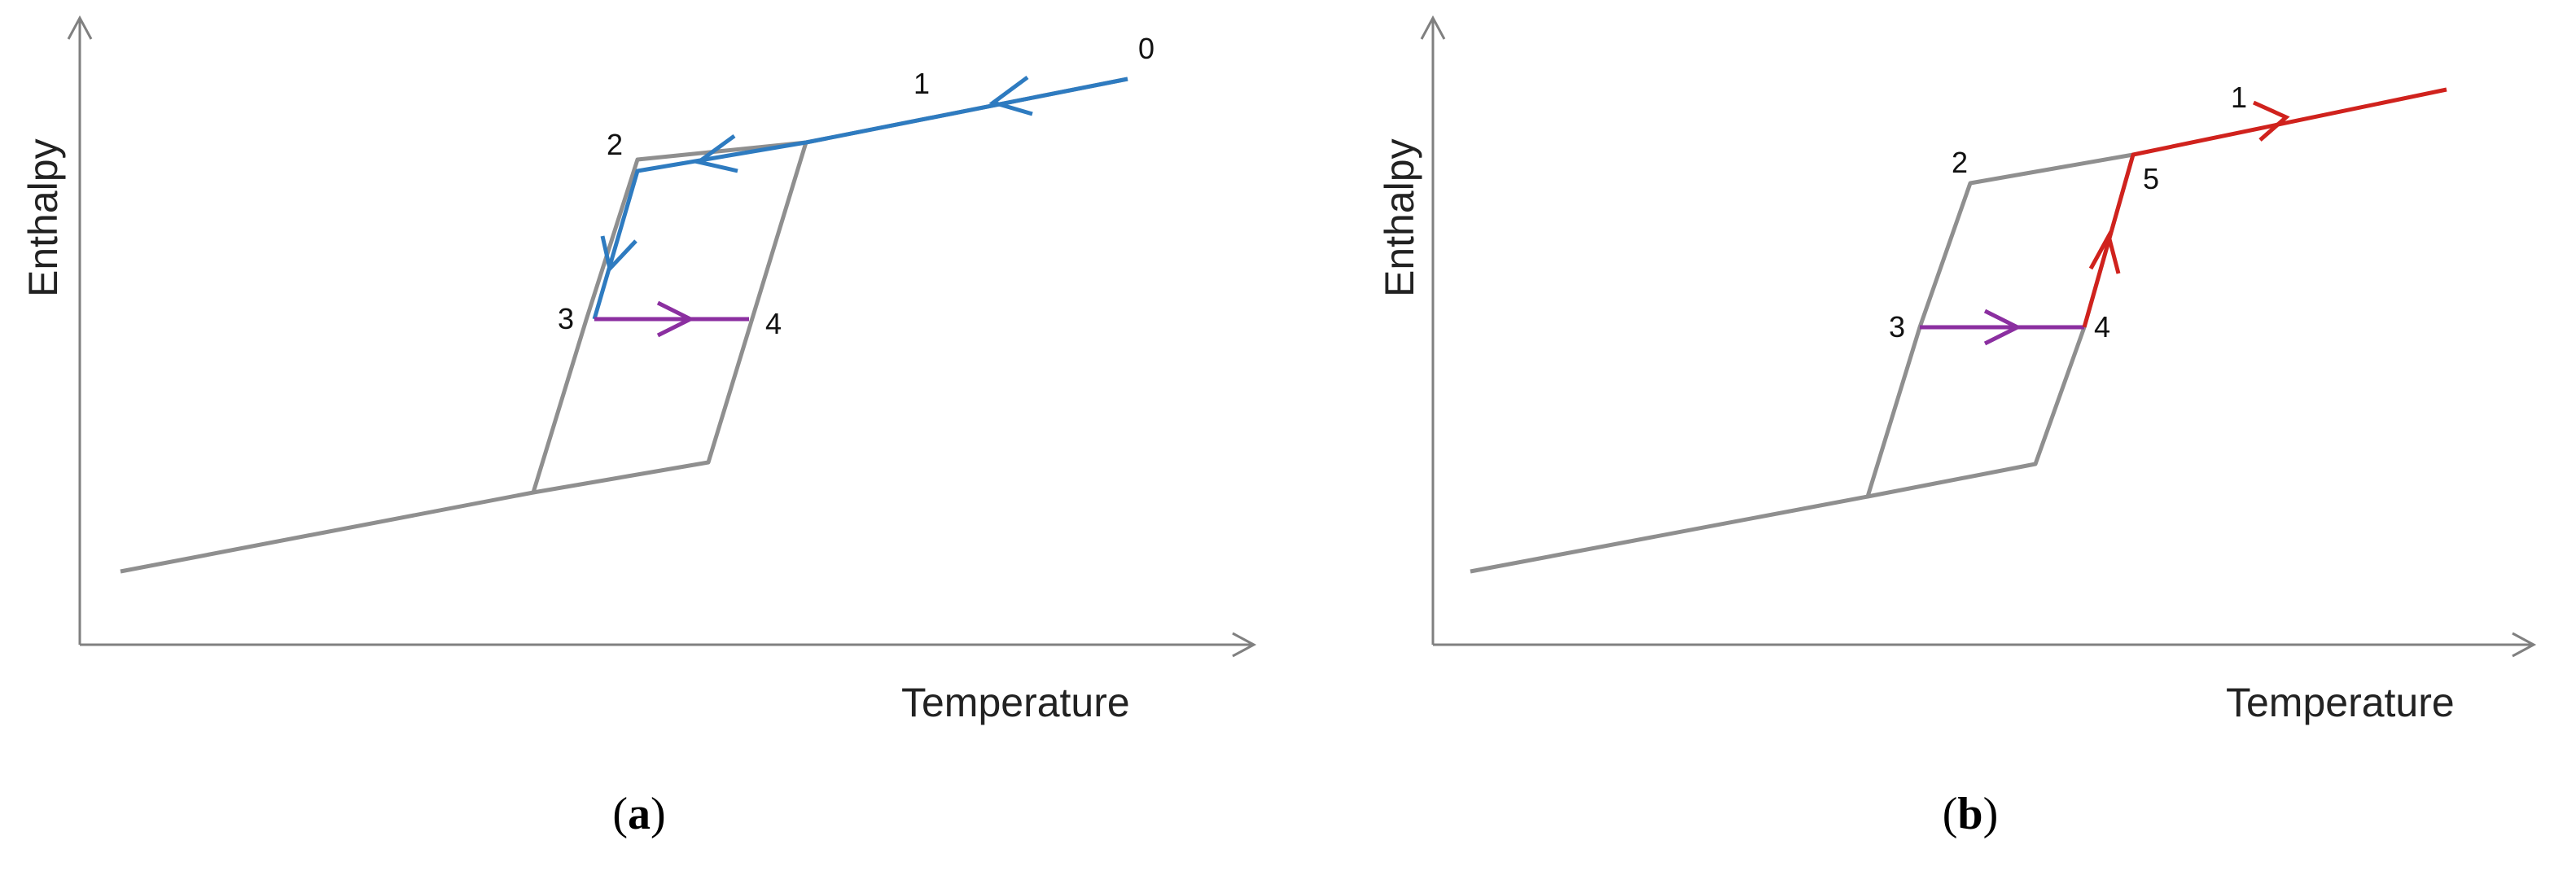  What do you see at coordinates (566, 318) in the screenshot?
I see `panel-a-point-3-label: 3` at bounding box center [566, 318].